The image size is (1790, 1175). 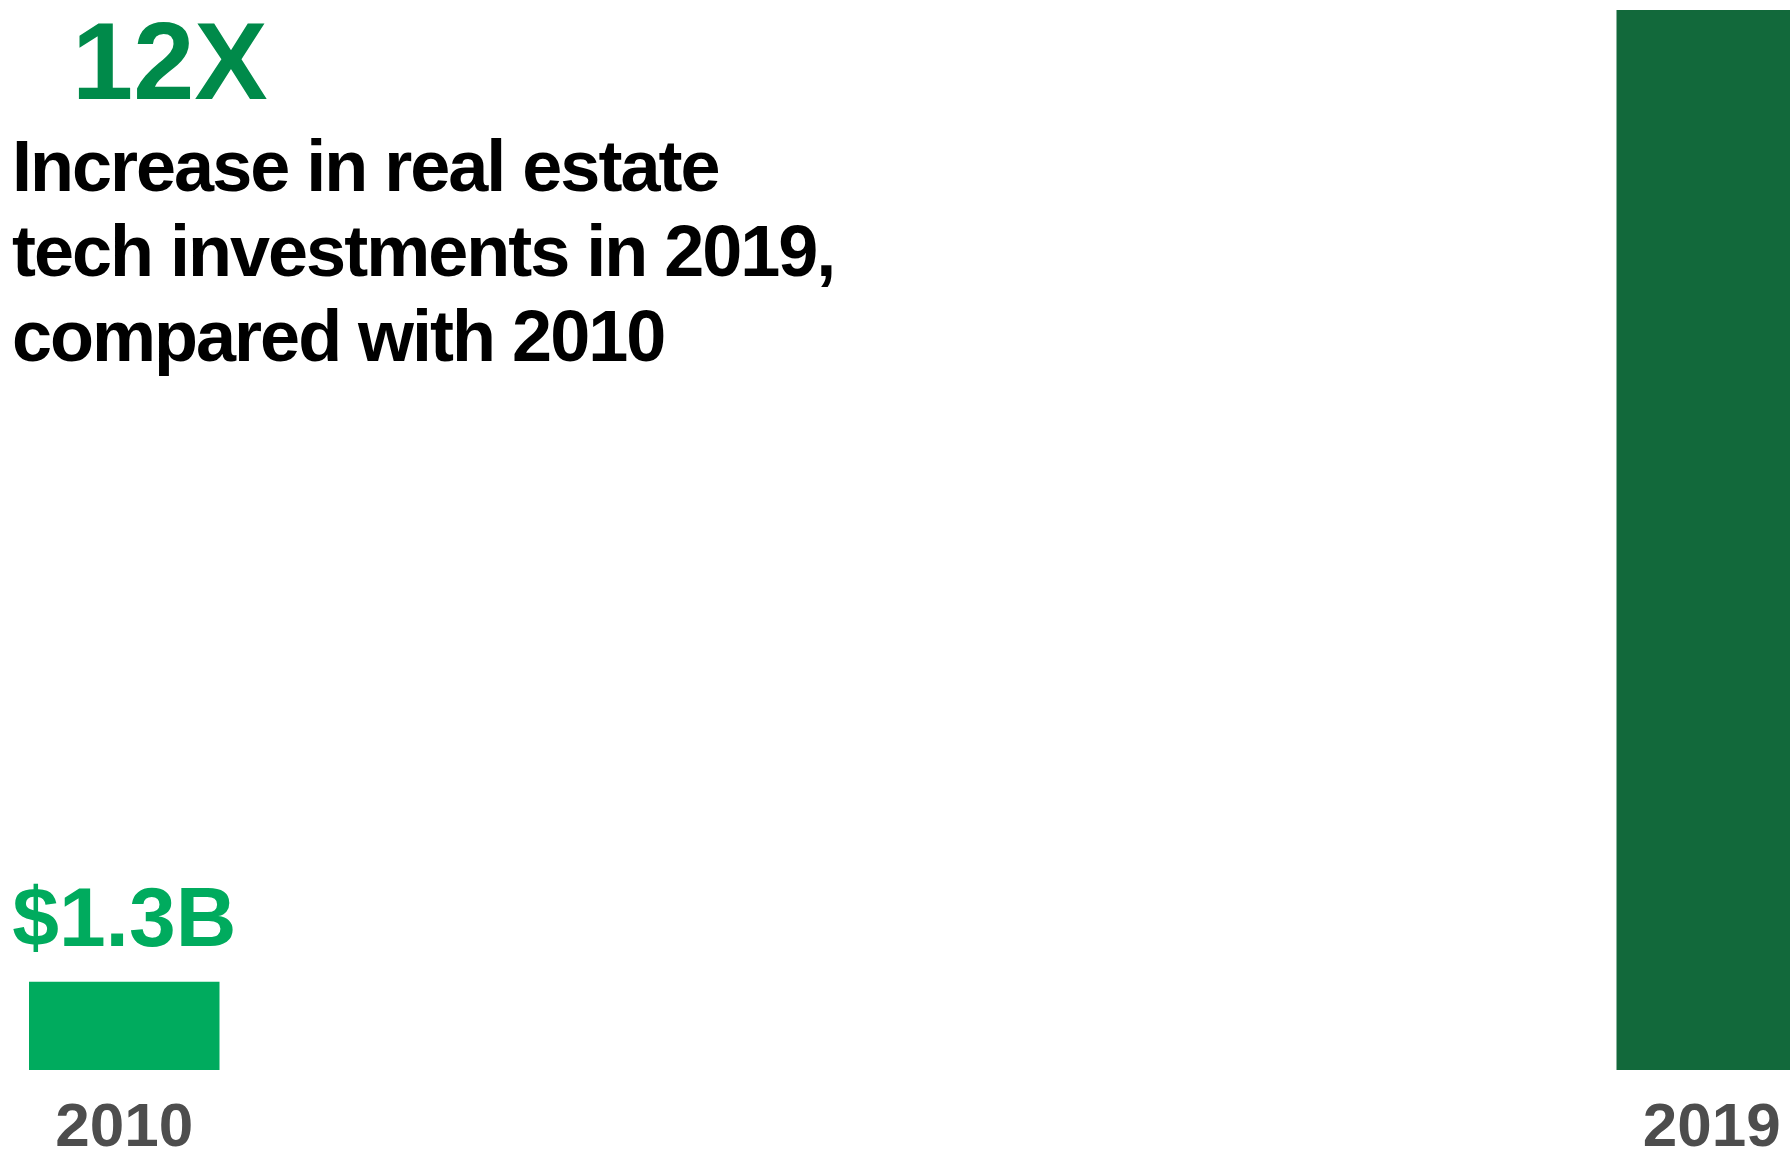 What do you see at coordinates (124, 916) in the screenshot?
I see `data-label: $1.3B` at bounding box center [124, 916].